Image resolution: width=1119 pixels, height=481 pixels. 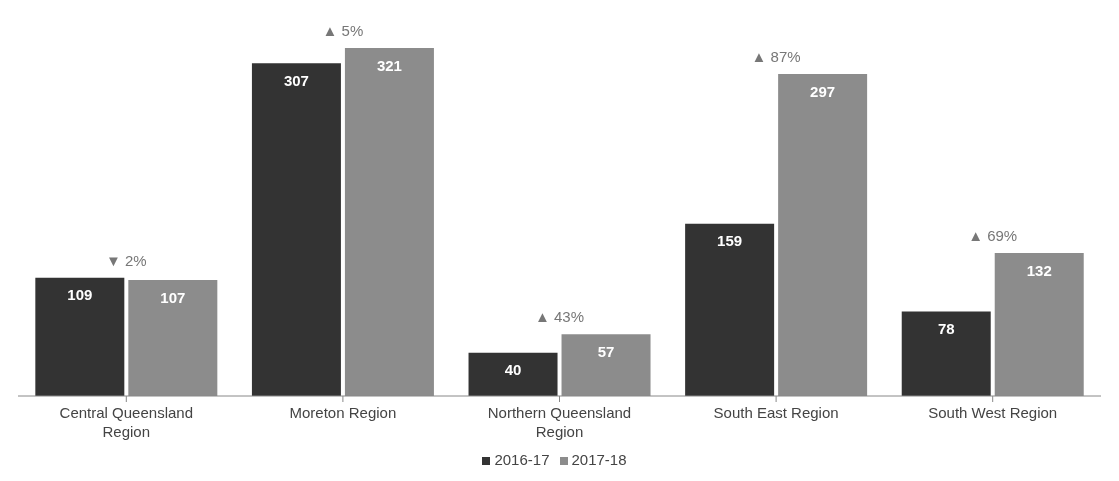 What do you see at coordinates (173, 297) in the screenshot?
I see `data-label: 107` at bounding box center [173, 297].